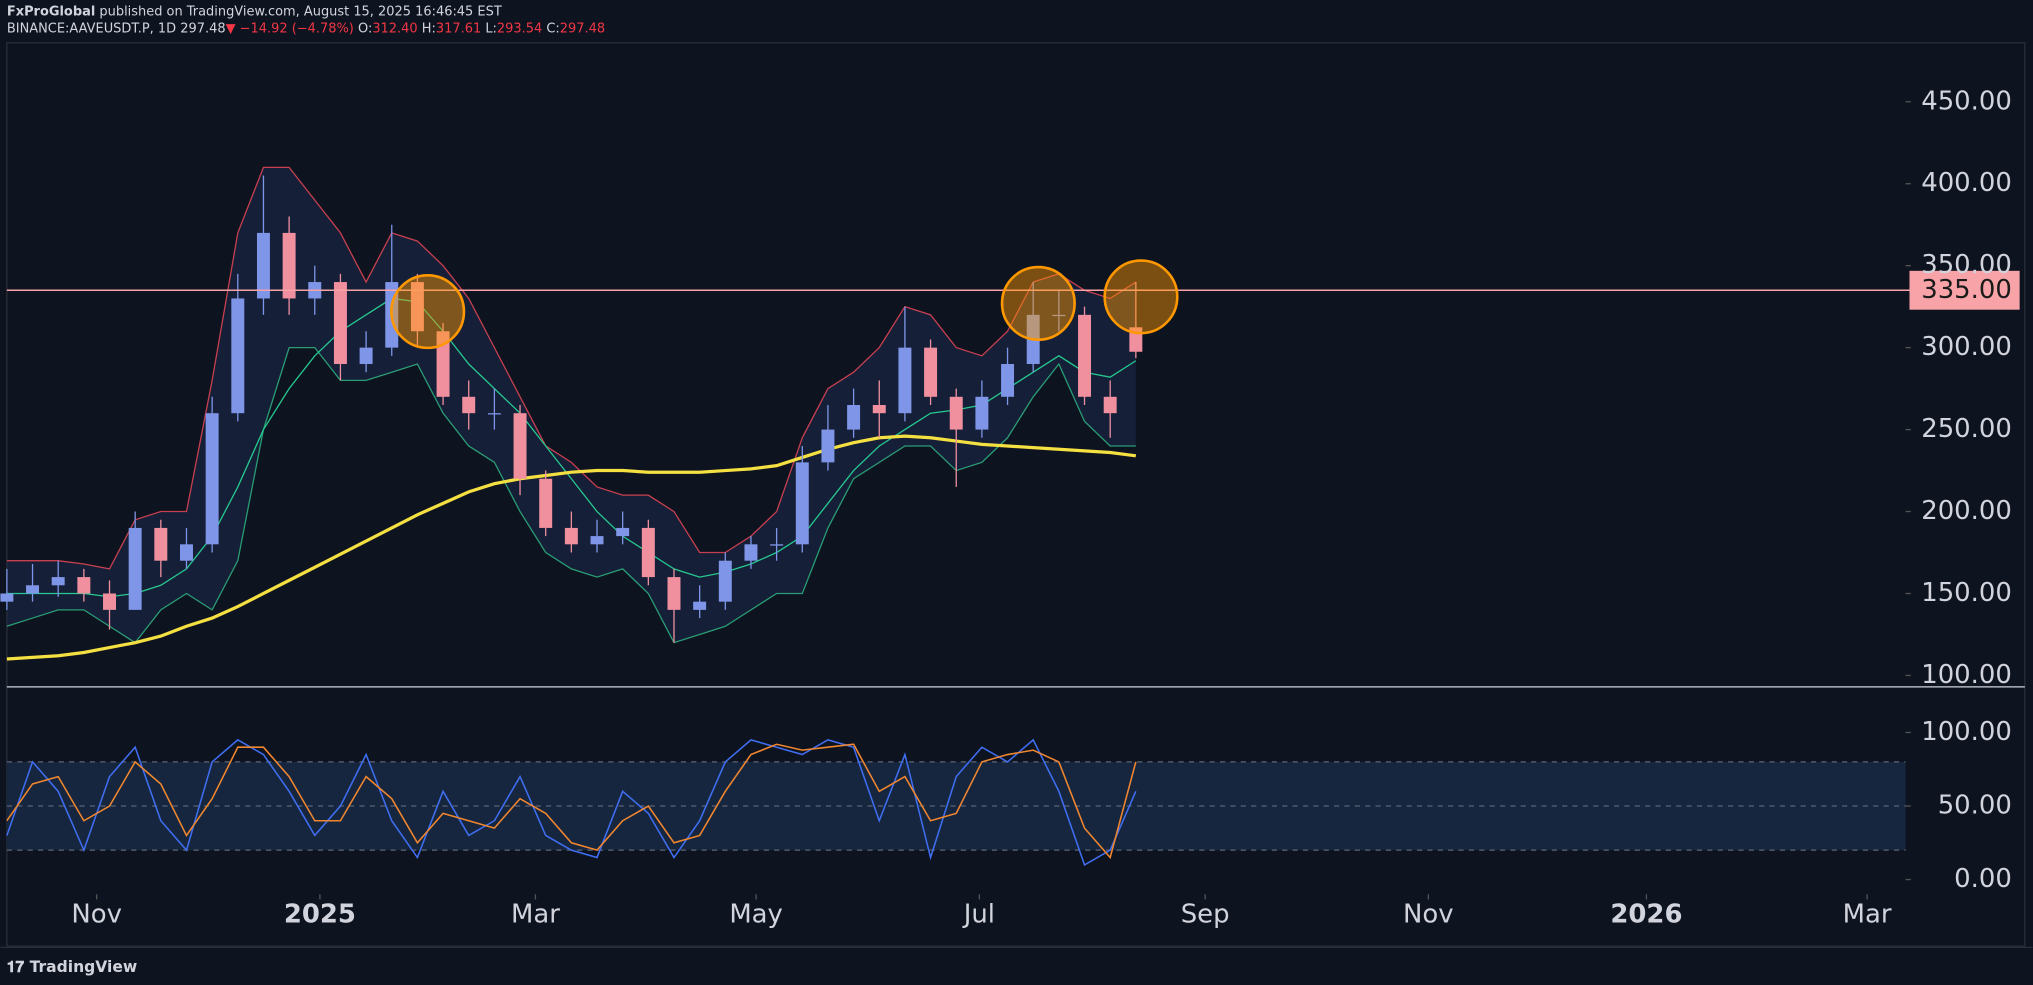 This screenshot has width=2033, height=985. Describe the element at coordinates (290, 28) in the screenshot. I see `change: ▼ −14.92 (−4.78%)` at that location.